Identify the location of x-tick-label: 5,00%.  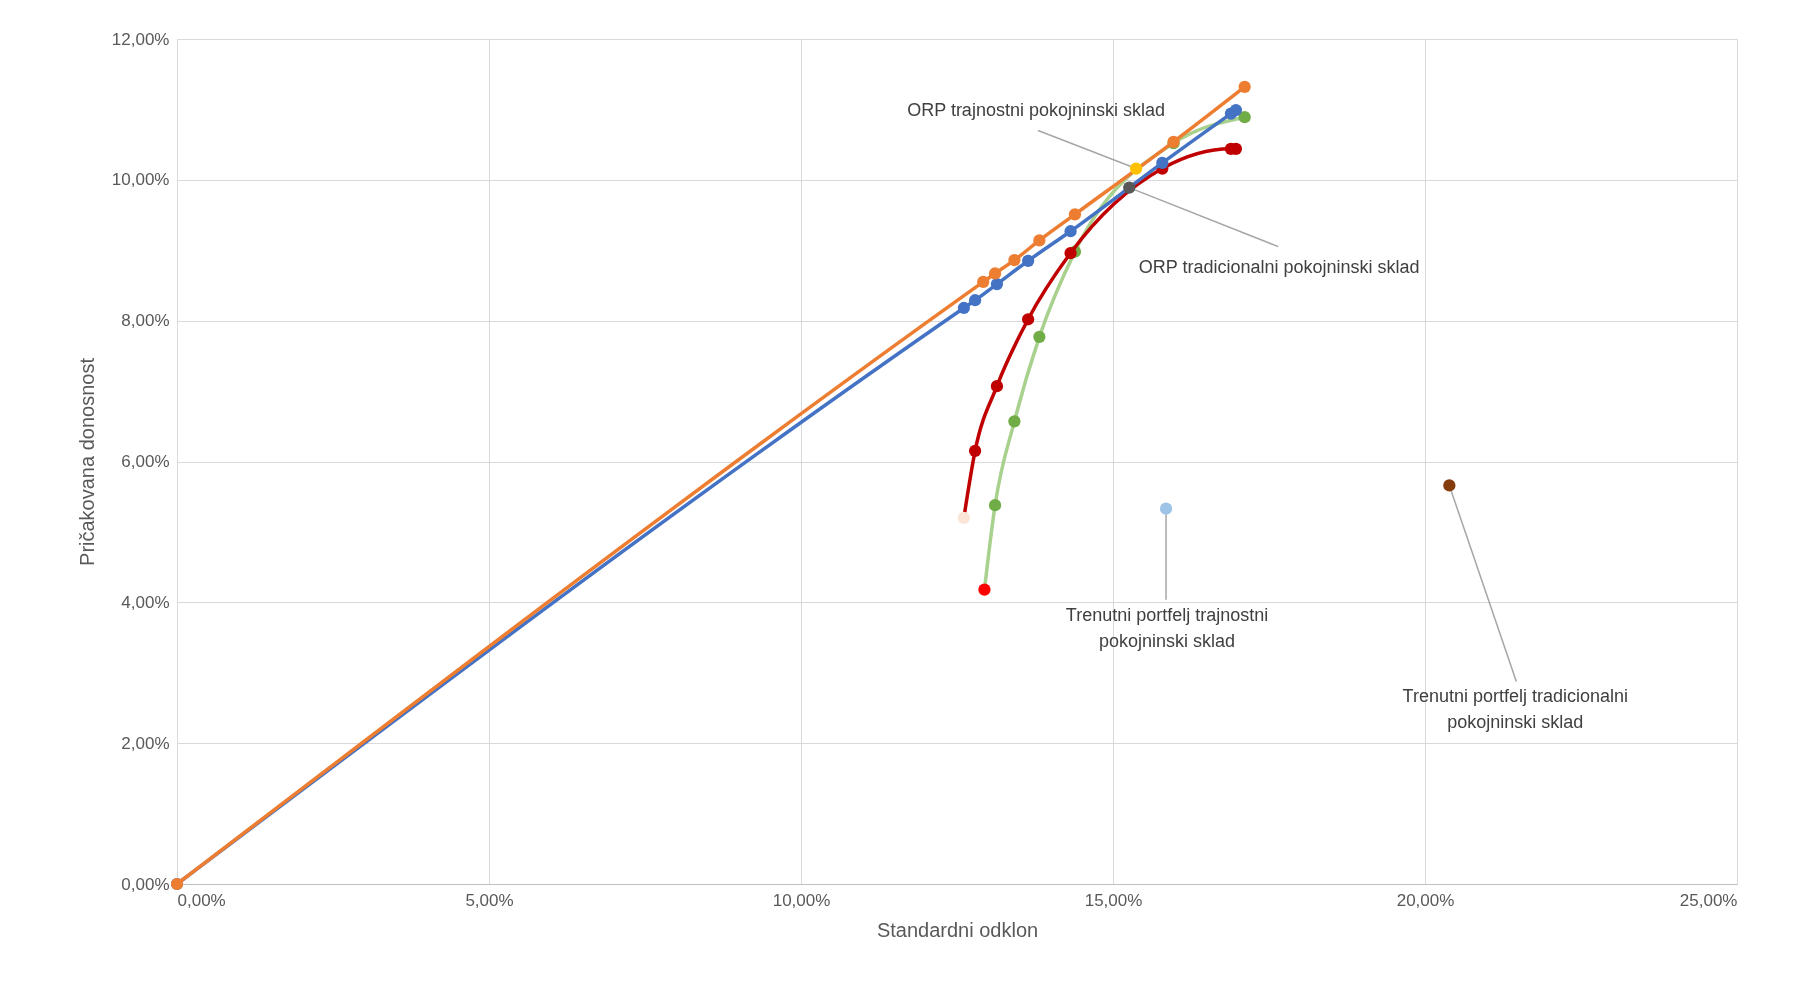
(489, 900).